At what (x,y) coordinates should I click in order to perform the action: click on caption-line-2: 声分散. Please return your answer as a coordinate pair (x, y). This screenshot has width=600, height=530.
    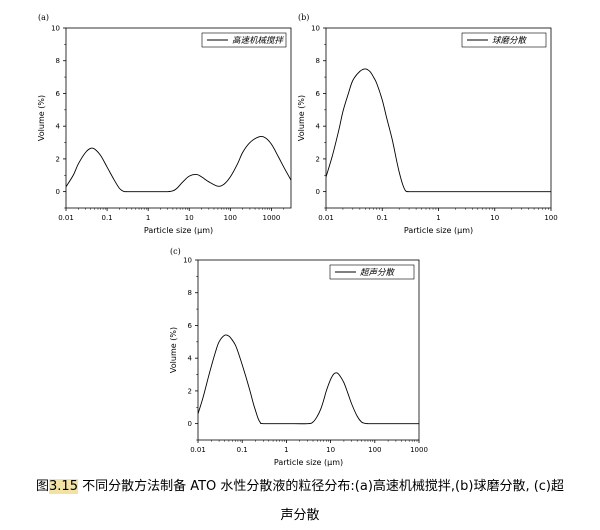
    Looking at the image, I should click on (300, 515).